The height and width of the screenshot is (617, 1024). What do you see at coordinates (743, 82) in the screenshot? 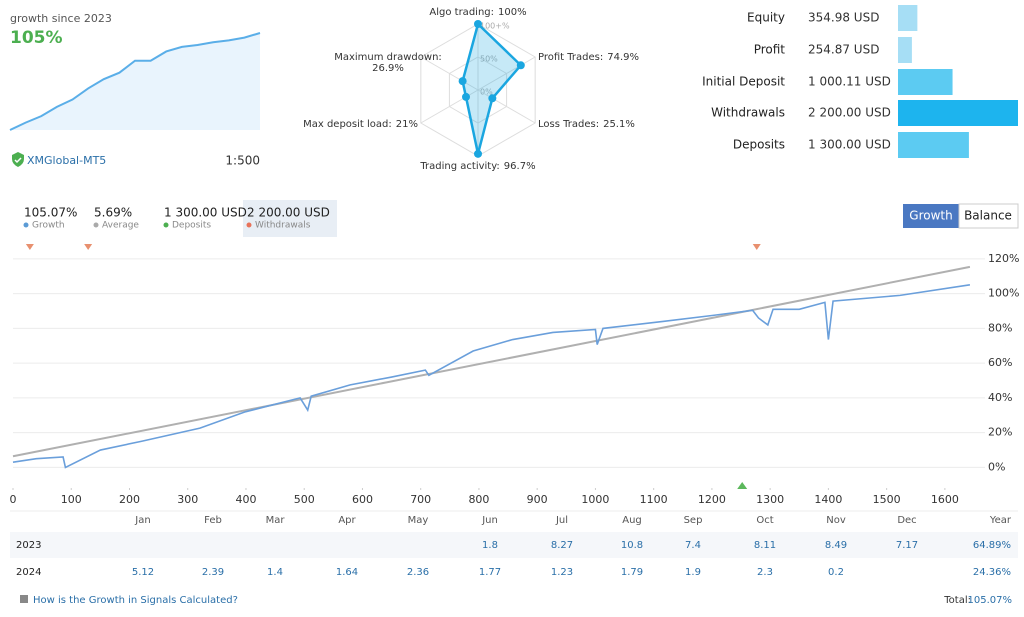
I see `stat-label: Initial Deposit` at bounding box center [743, 82].